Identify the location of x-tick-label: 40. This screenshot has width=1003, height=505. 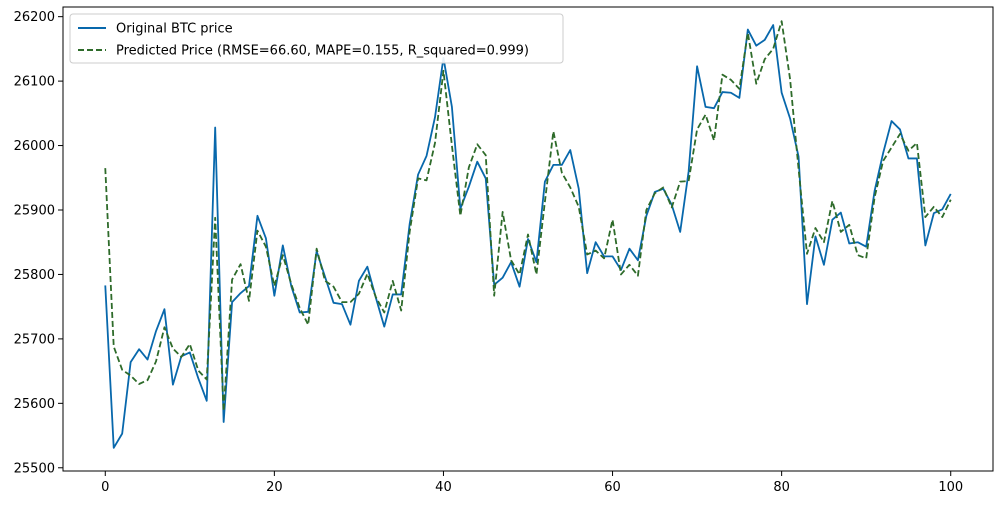
(443, 487).